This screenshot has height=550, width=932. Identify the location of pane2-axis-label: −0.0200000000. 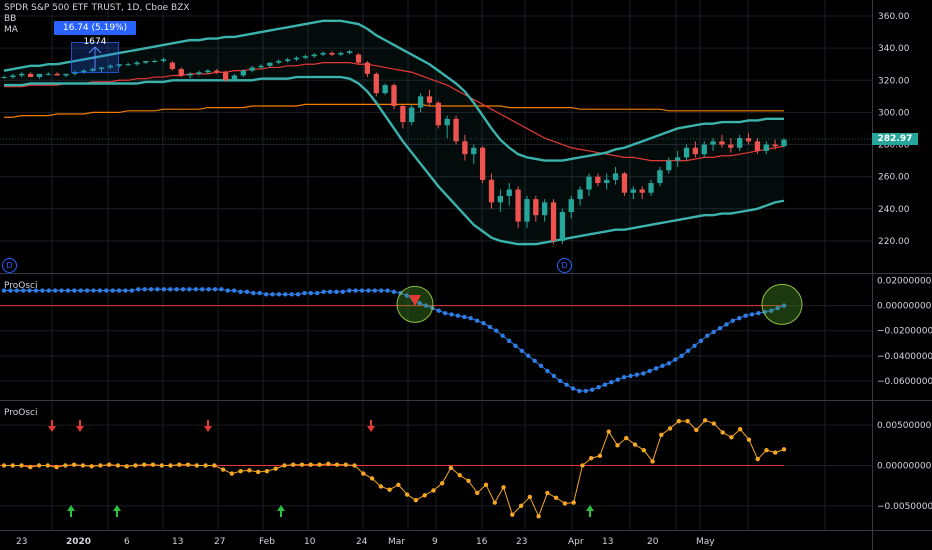
(904, 332).